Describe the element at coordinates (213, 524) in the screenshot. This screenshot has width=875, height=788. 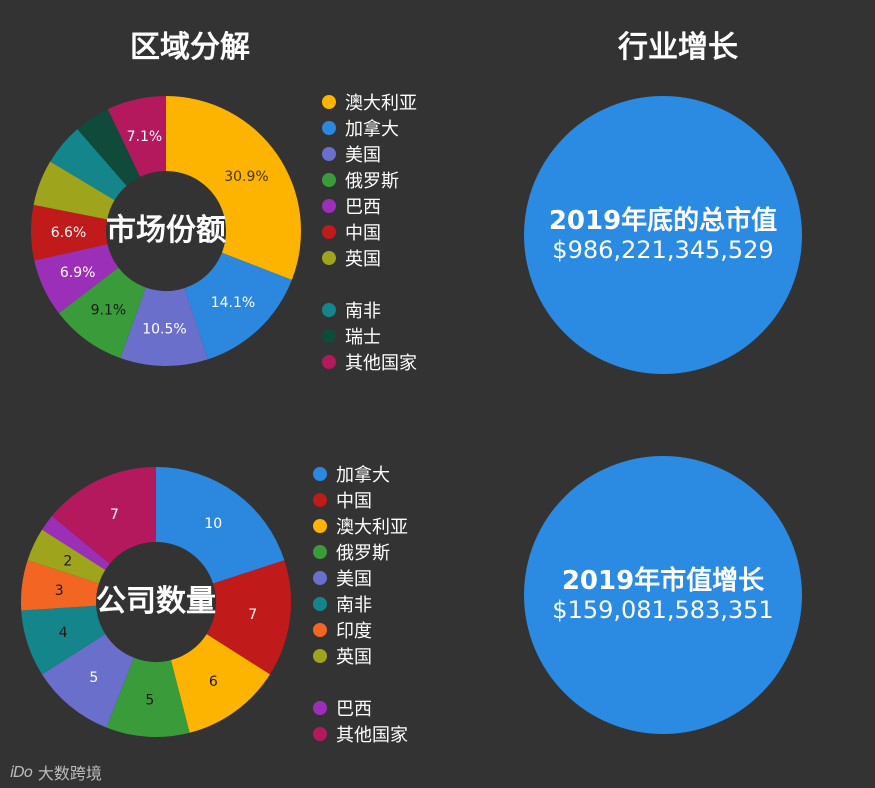
I see `slice-data-label: 10` at that location.